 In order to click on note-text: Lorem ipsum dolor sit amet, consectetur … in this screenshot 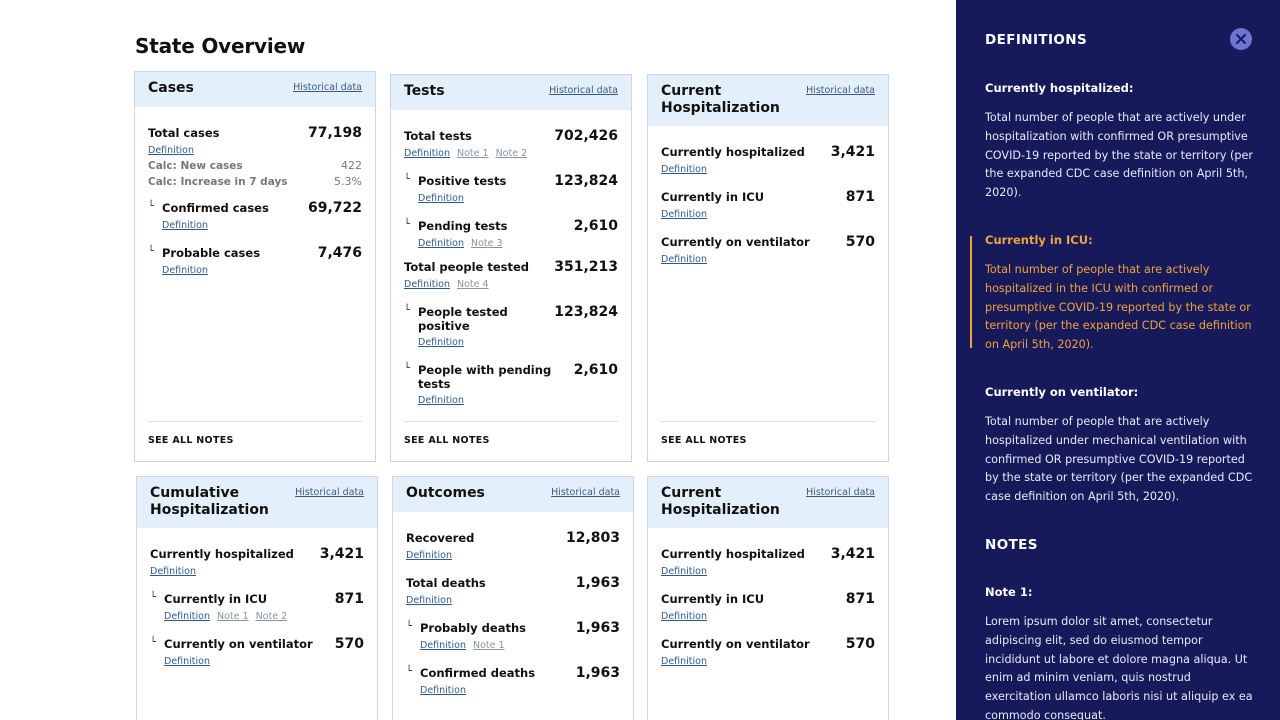, I will do `click(1119, 667)`.